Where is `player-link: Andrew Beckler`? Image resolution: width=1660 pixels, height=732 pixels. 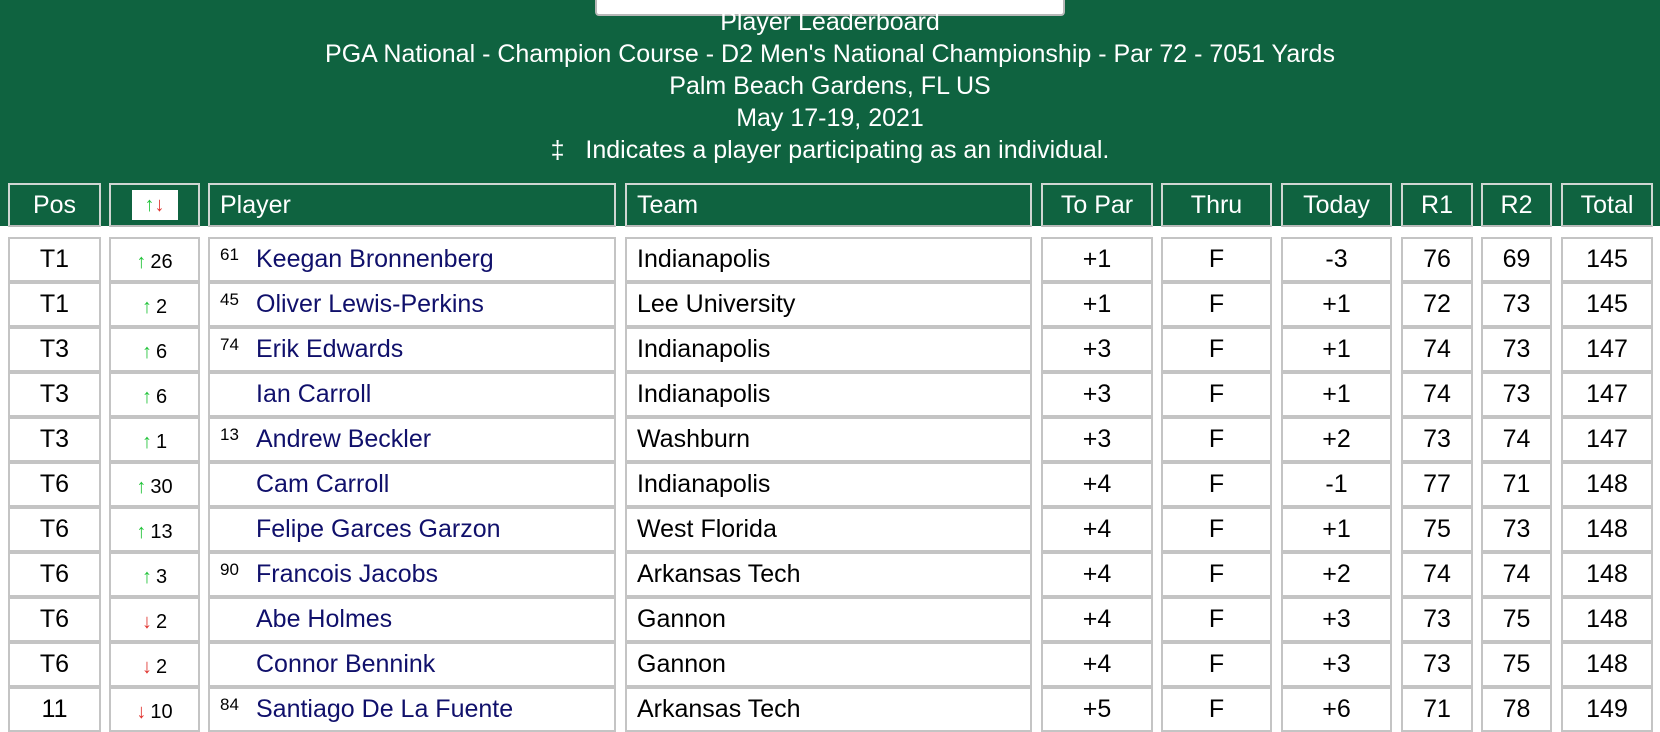 player-link: Andrew Beckler is located at coordinates (344, 439).